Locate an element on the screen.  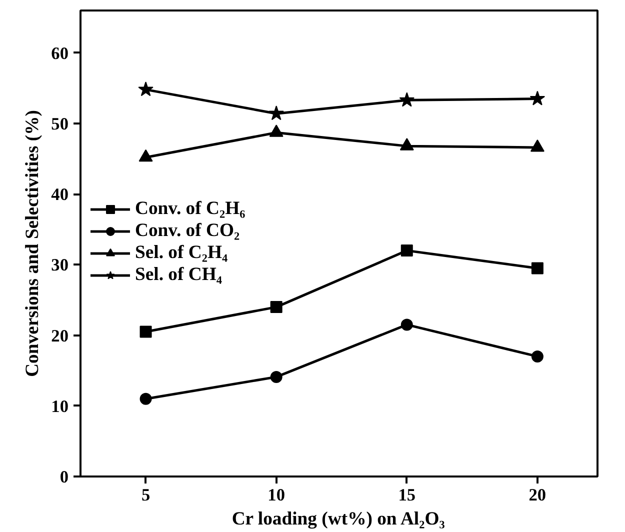
x-tick-label: 10 is located at coordinates (276, 495).